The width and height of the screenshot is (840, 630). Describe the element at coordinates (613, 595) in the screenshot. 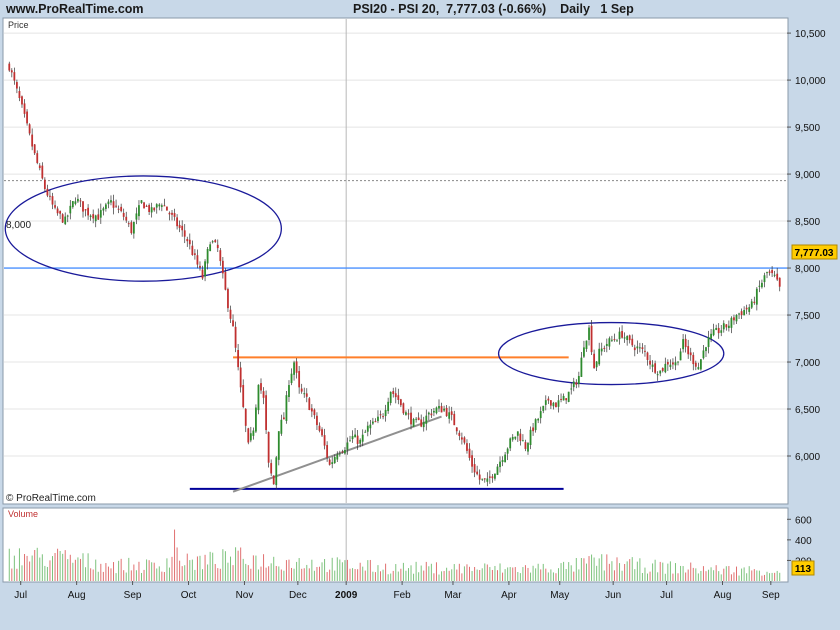

I see `month-label: Jun` at that location.